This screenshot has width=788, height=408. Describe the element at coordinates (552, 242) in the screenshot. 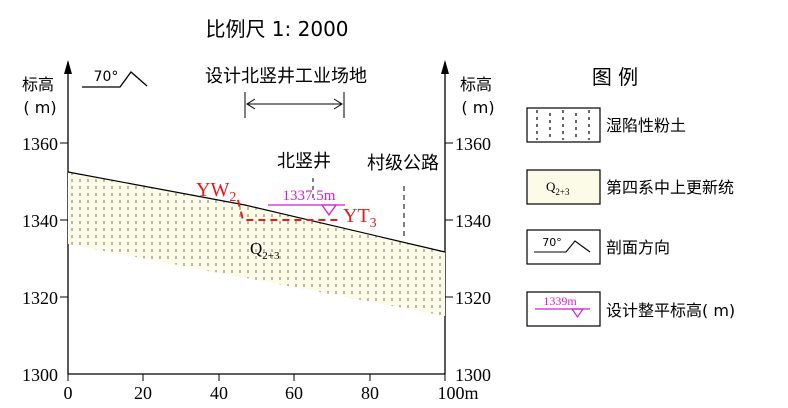

I see `legend-direction-angle: 70°` at that location.